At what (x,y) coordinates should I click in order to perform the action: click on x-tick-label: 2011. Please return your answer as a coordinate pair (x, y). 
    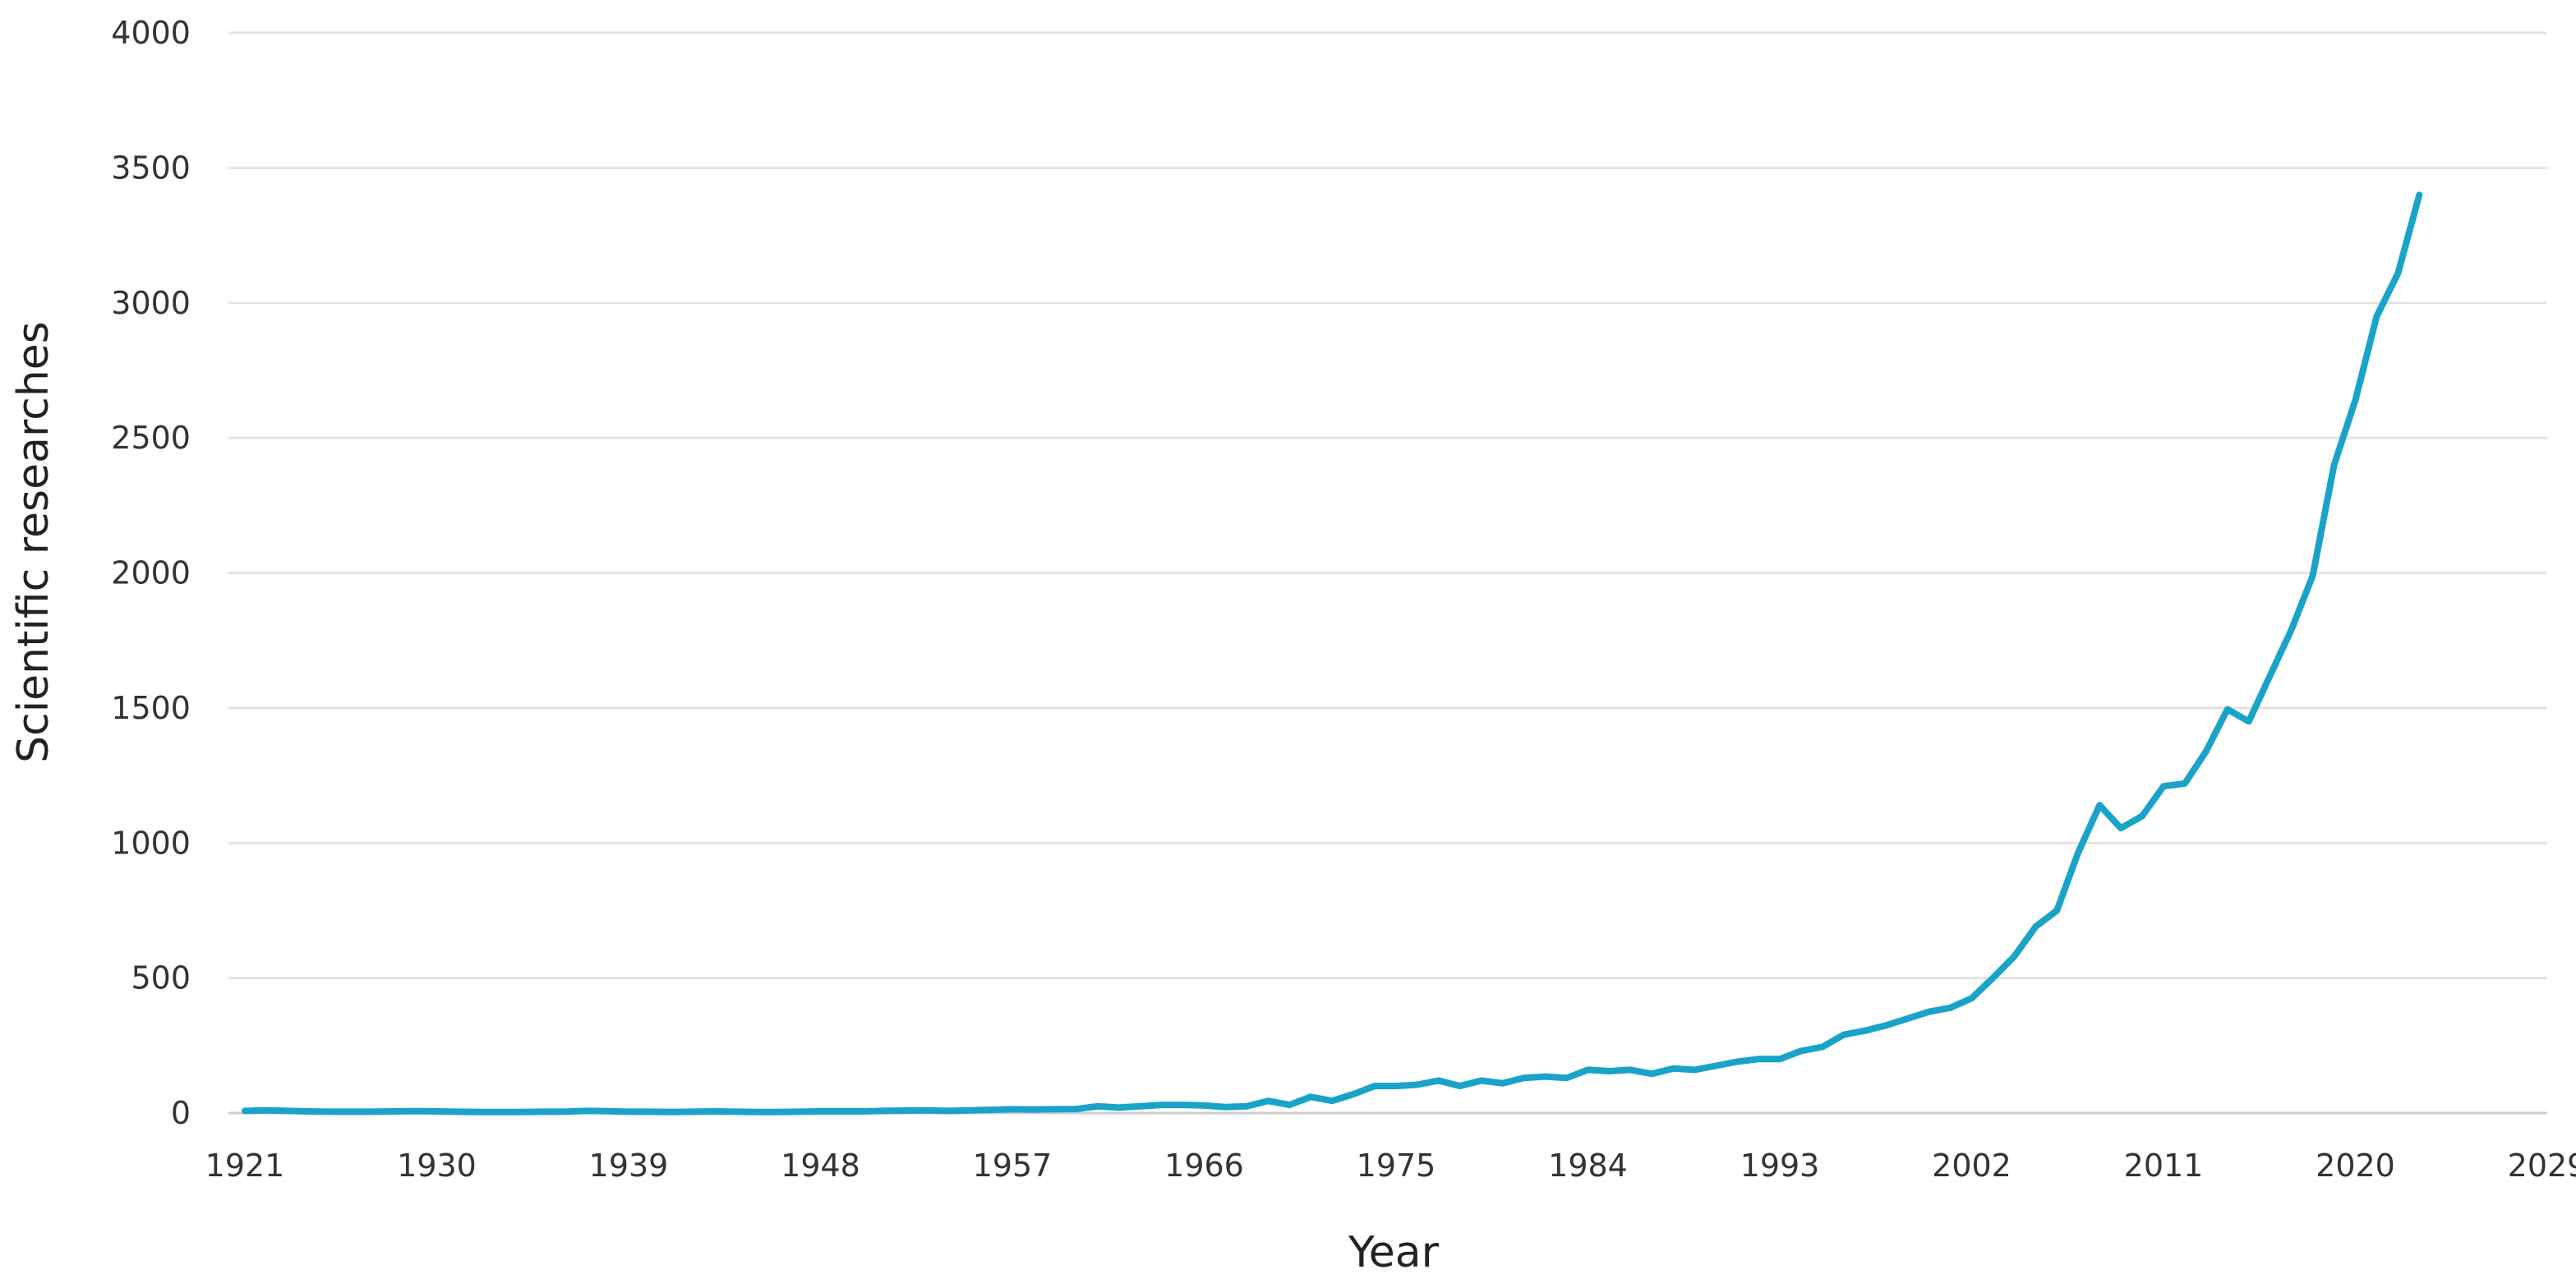
    Looking at the image, I should click on (2164, 1166).